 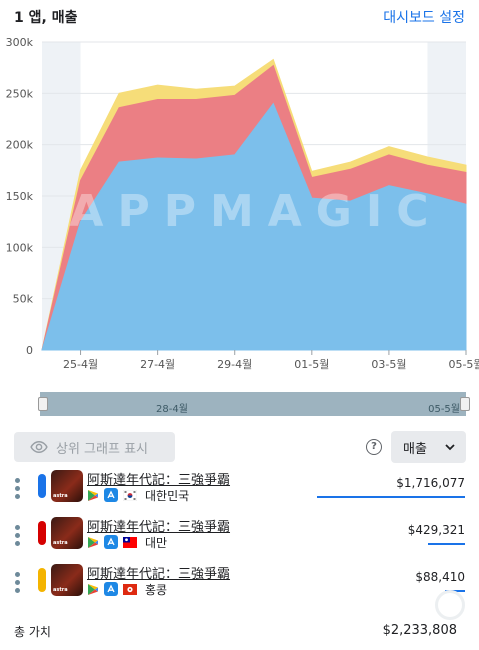 What do you see at coordinates (430, 483) in the screenshot?
I see `revenue-value: $1,716,077` at bounding box center [430, 483].